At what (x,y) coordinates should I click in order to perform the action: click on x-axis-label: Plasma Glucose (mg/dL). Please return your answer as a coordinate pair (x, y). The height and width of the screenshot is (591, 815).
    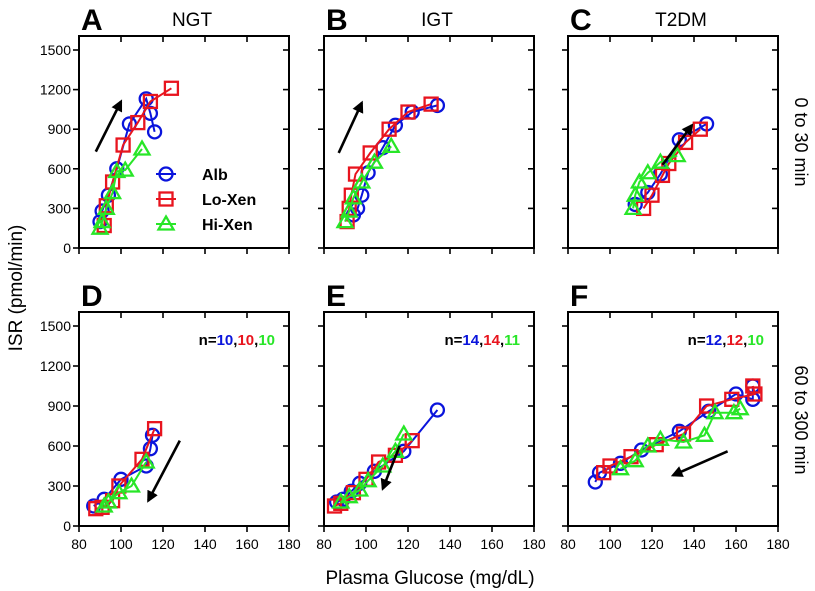
    Looking at the image, I should click on (429, 578).